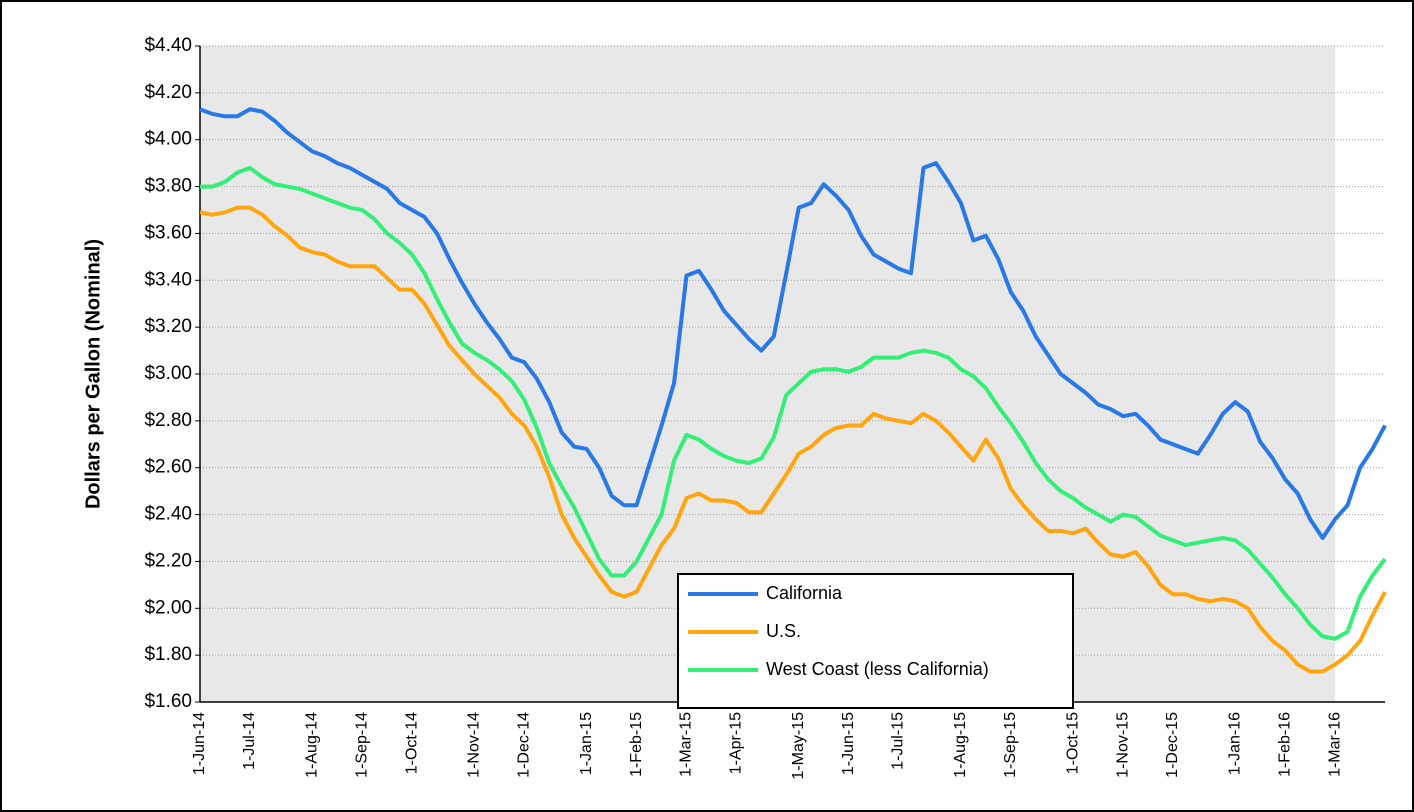 The height and width of the screenshot is (812, 1414). Describe the element at coordinates (168, 326) in the screenshot. I see `y-tick-label: $3.20` at that location.